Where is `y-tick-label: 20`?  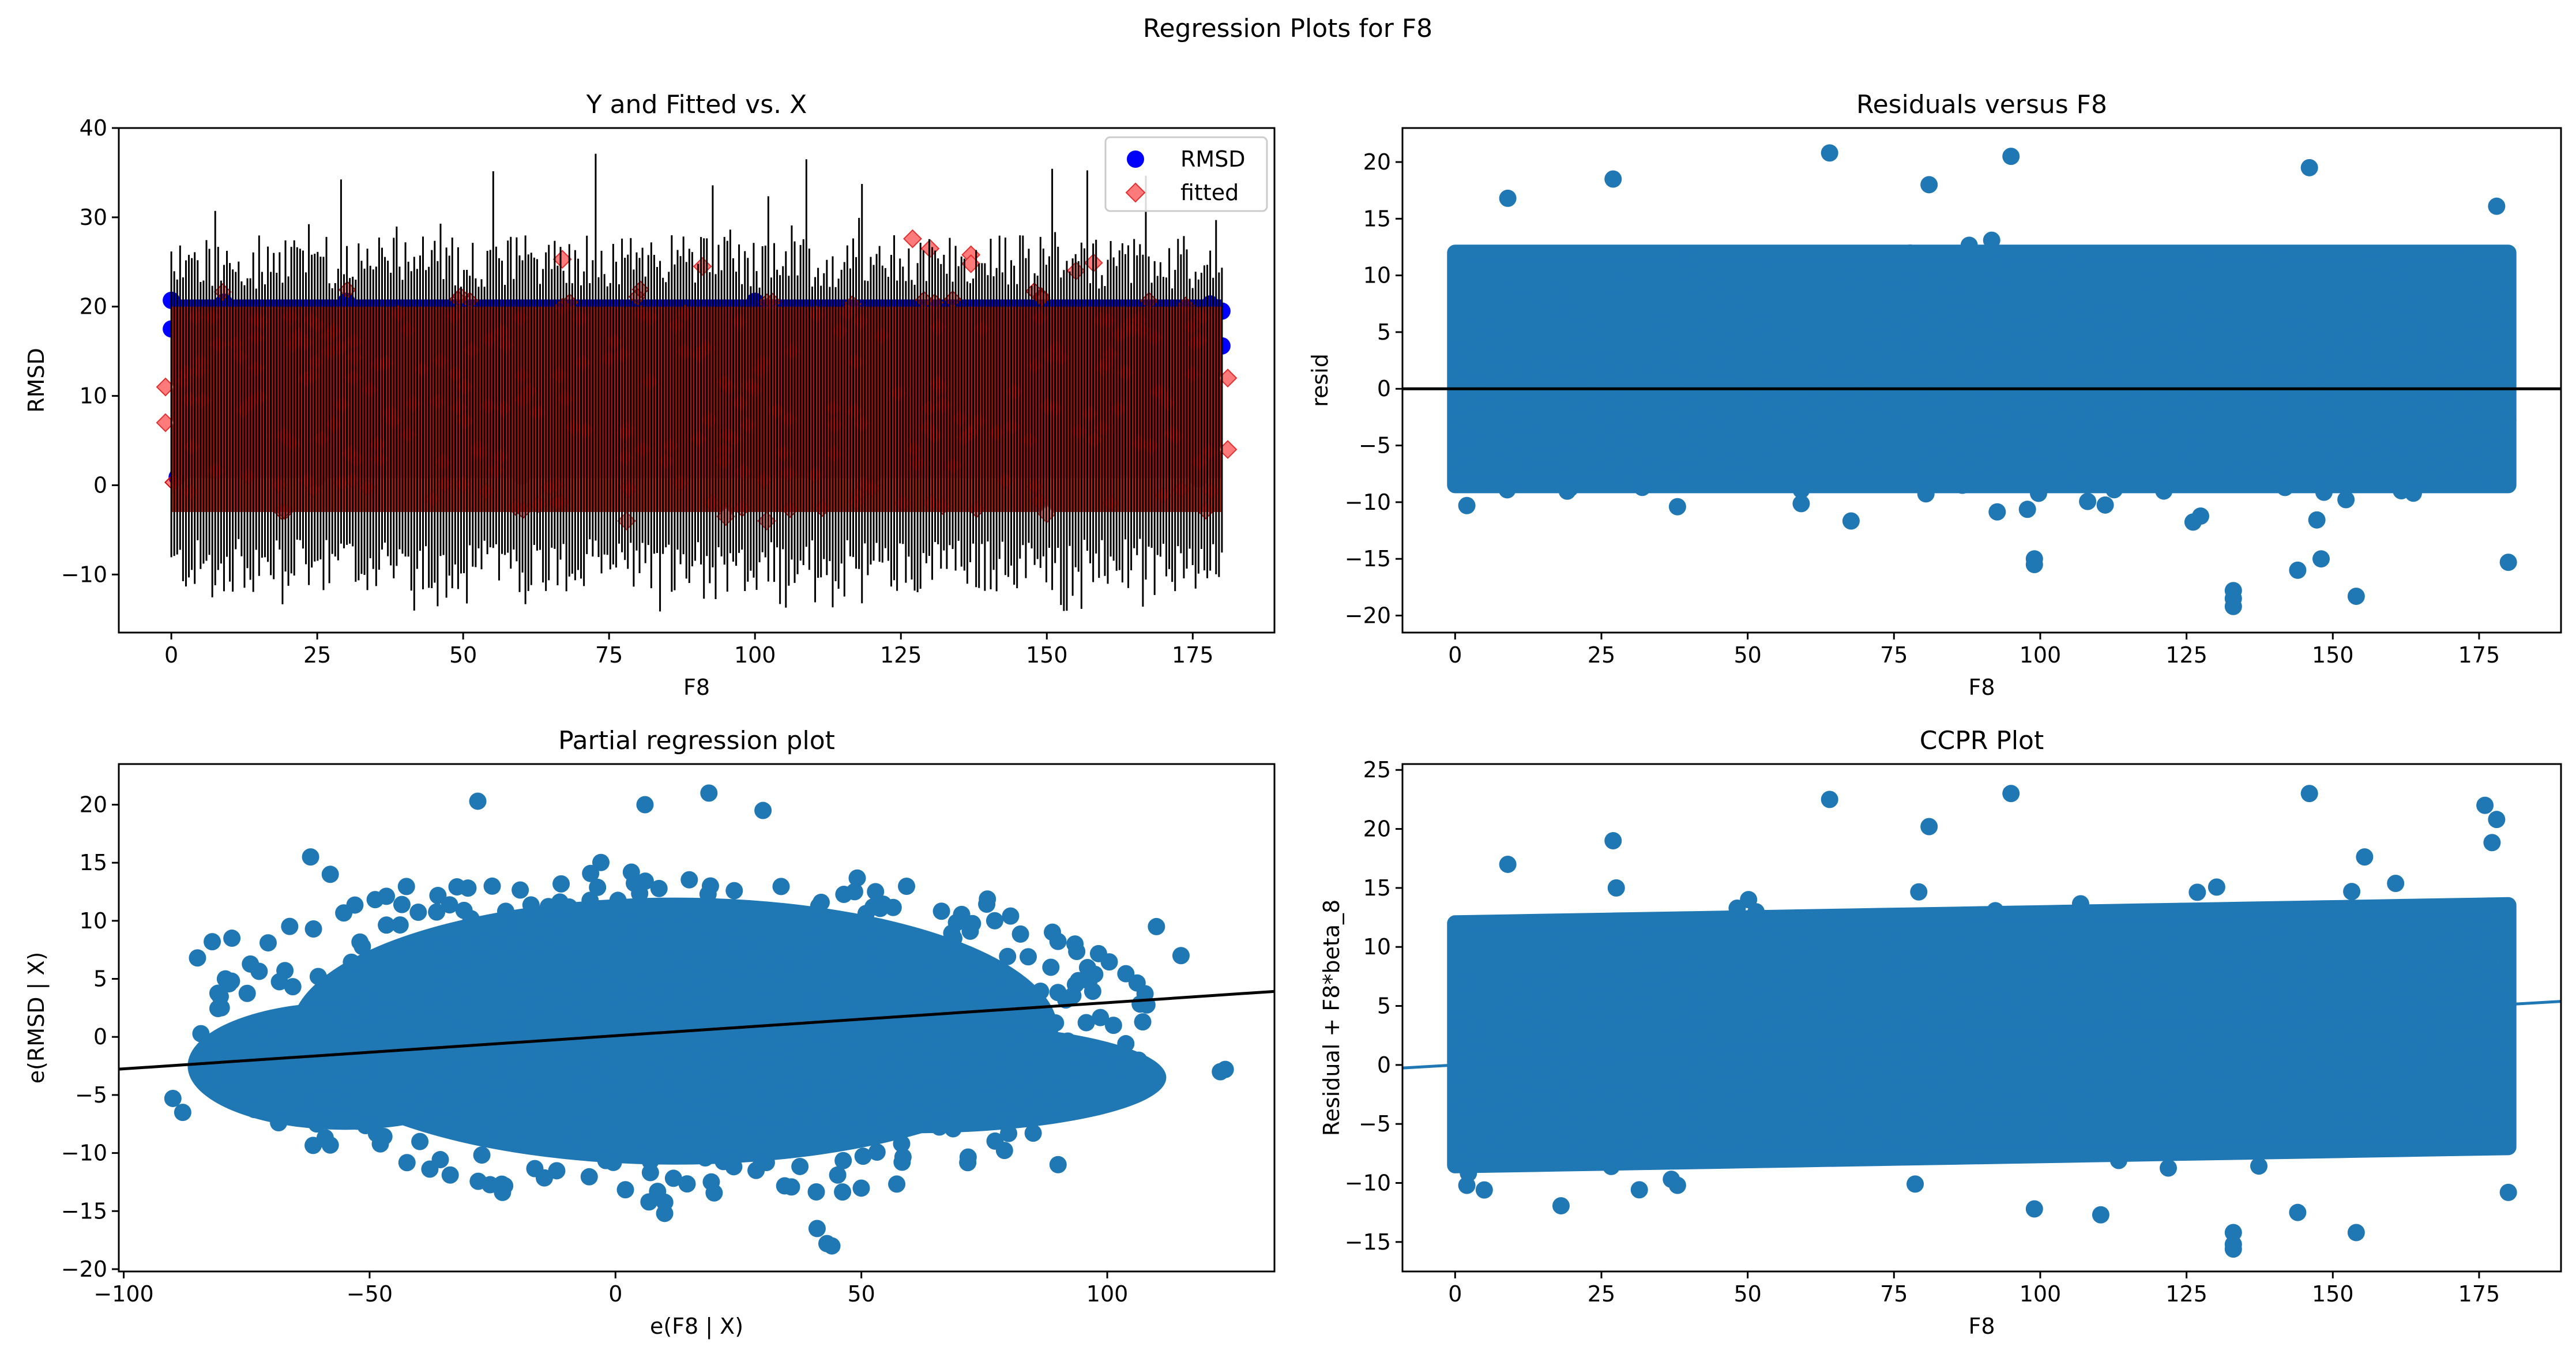
y-tick-label: 20 is located at coordinates (1377, 829).